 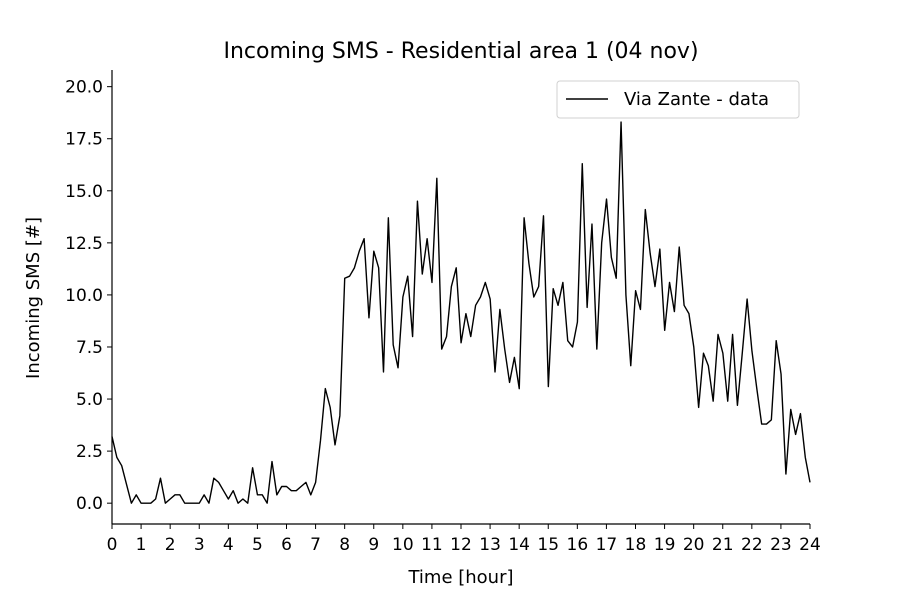 I want to click on y-tick-label: 20.0, so click(x=84, y=88).